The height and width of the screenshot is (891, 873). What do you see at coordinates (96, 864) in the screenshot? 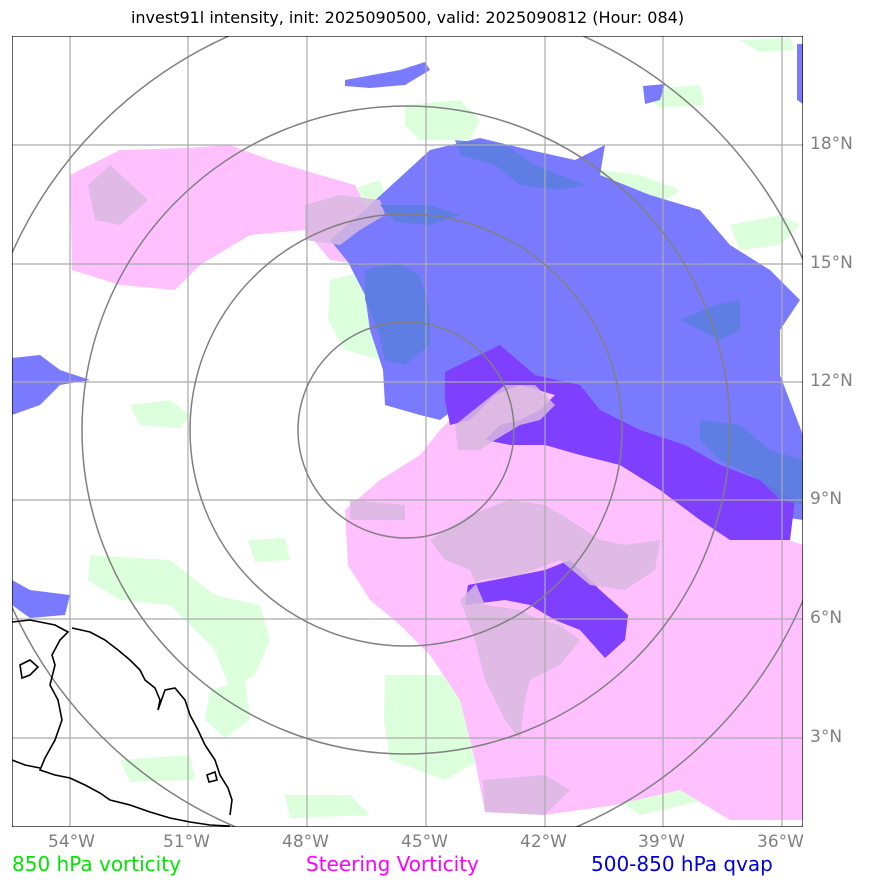
I see `legend-850-vorticity: 850 hPa vorticity` at bounding box center [96, 864].